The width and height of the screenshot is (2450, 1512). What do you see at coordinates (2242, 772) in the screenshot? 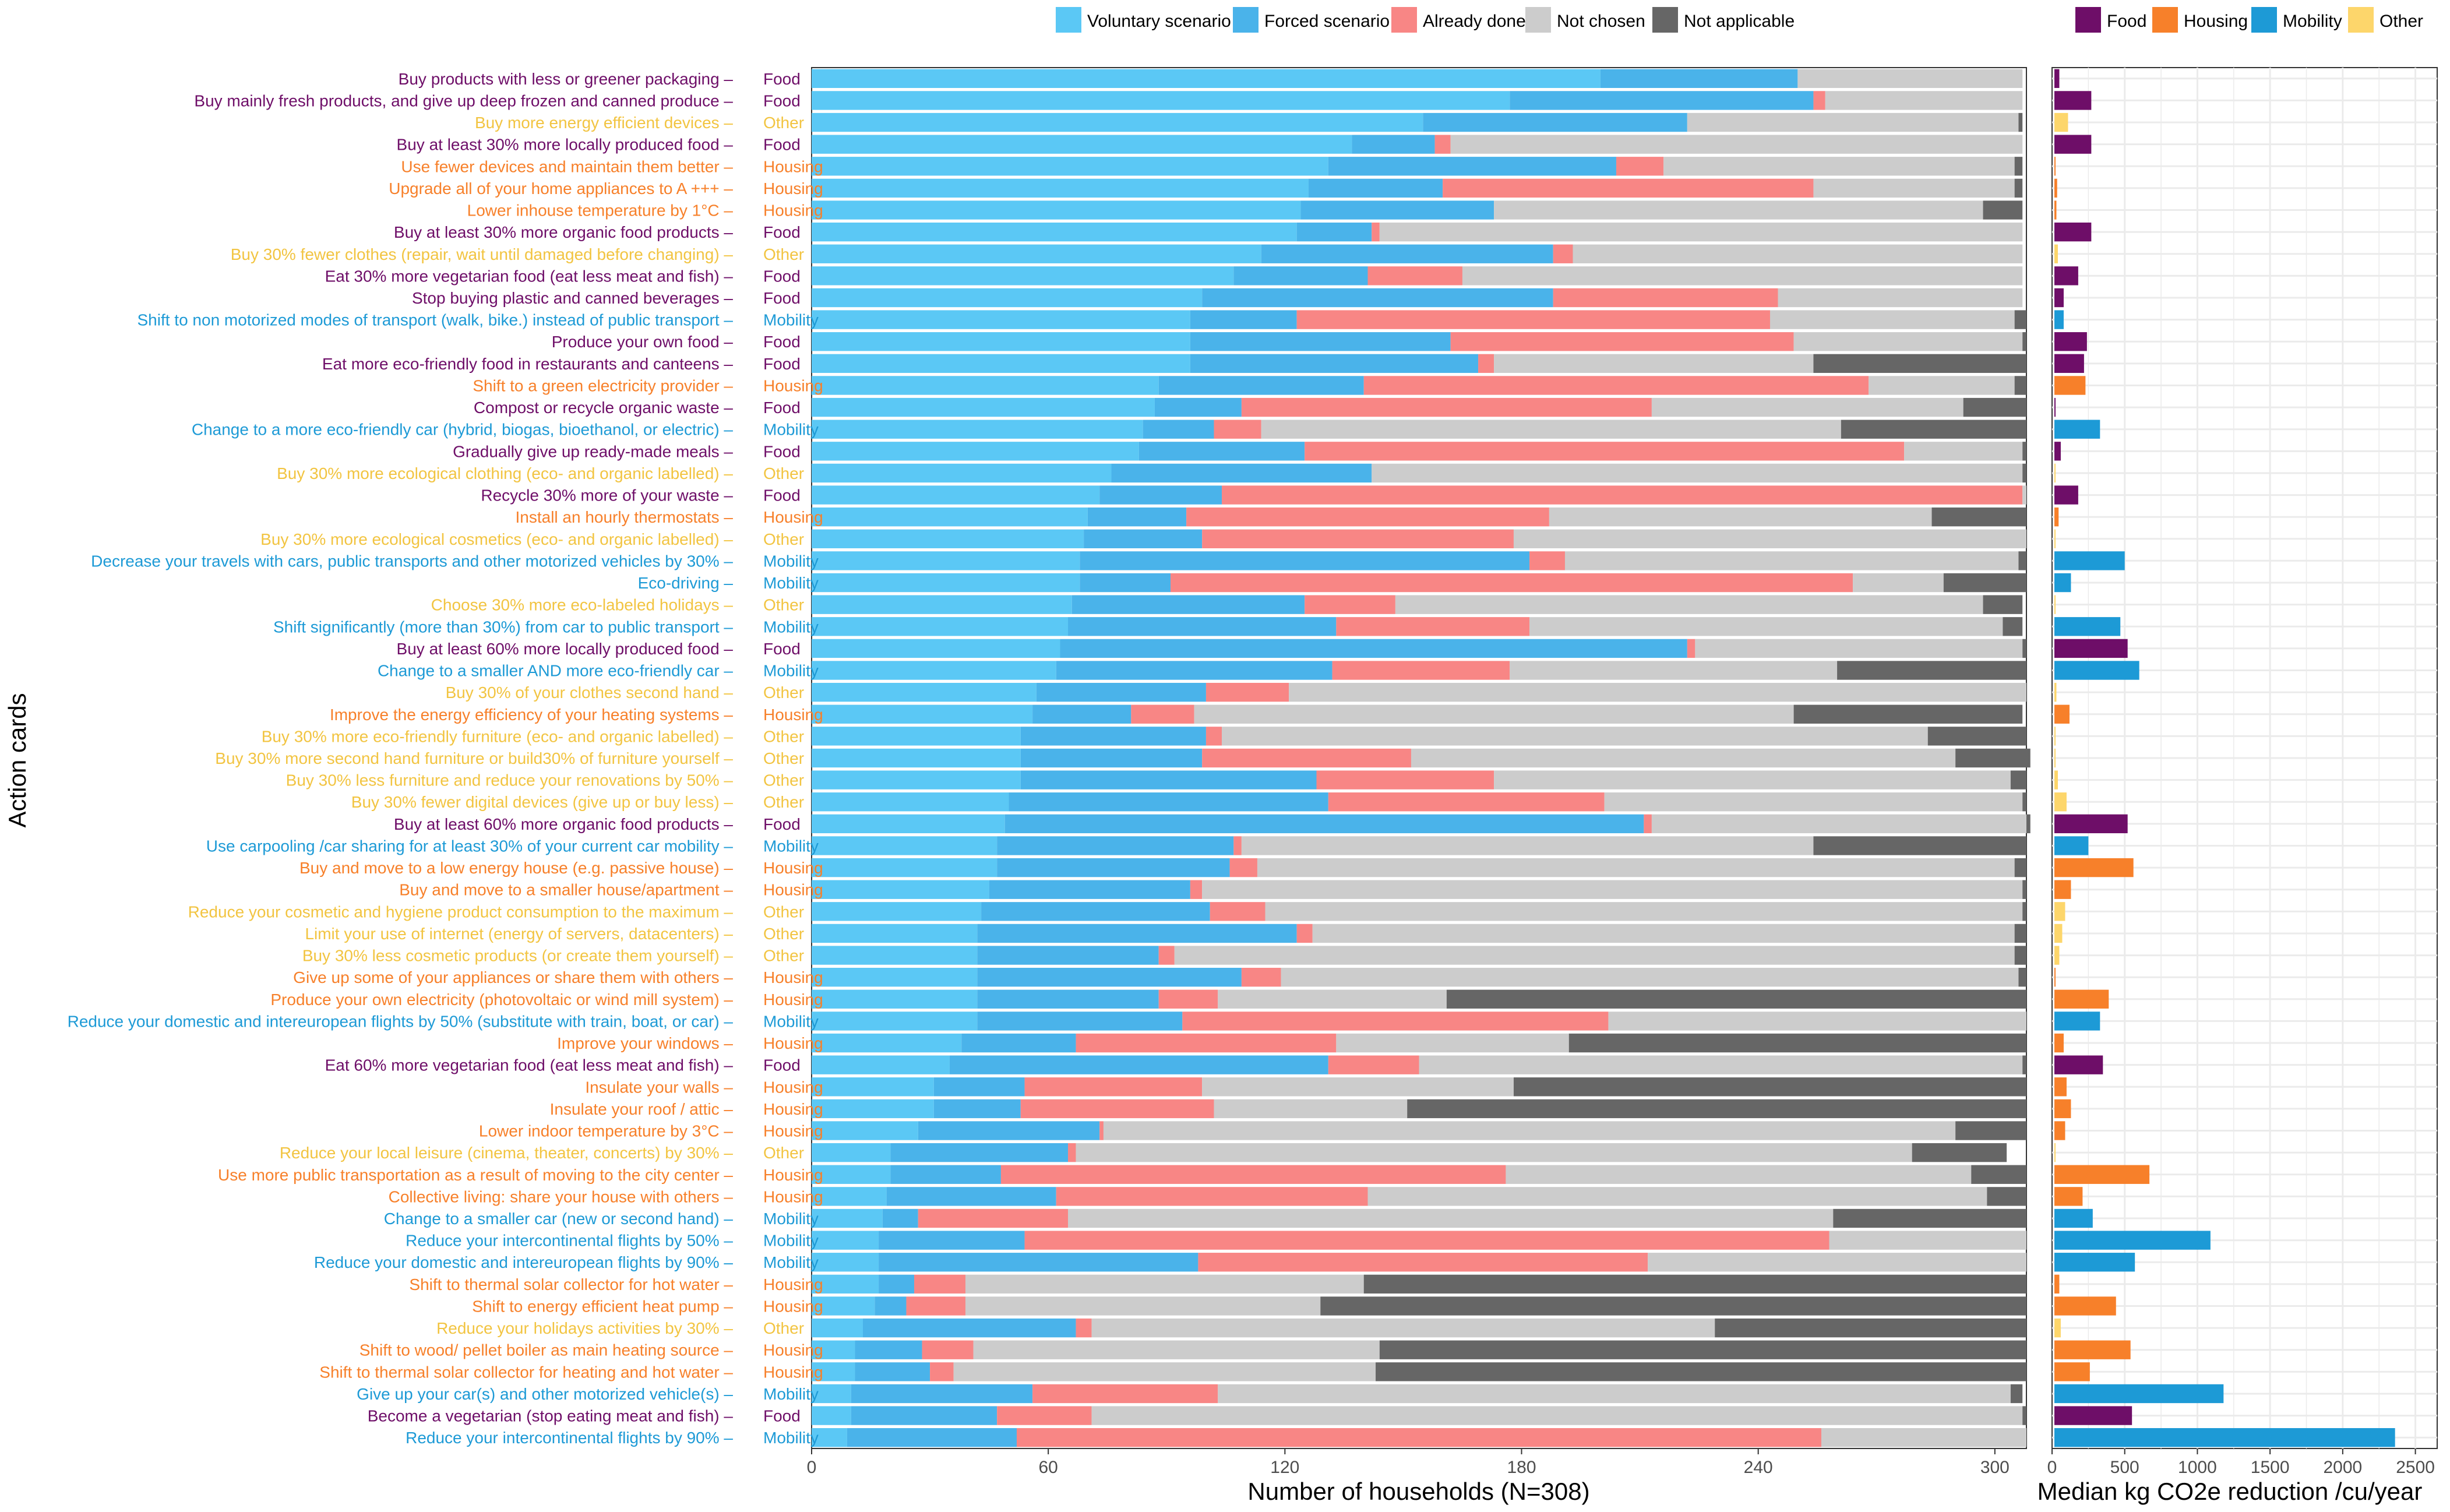
I see `side-panel: 0 500 1000 1500 2000 2500` at bounding box center [2242, 772].